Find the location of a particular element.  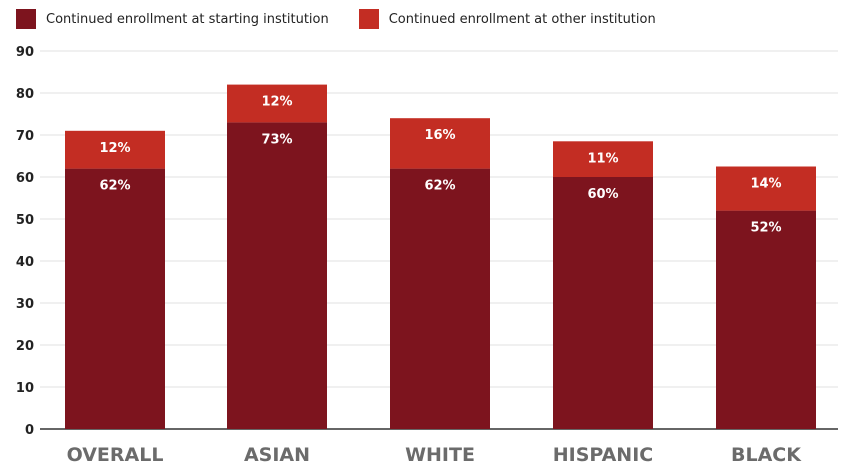

x-tick-label-black: BLACK is located at coordinates (766, 455).